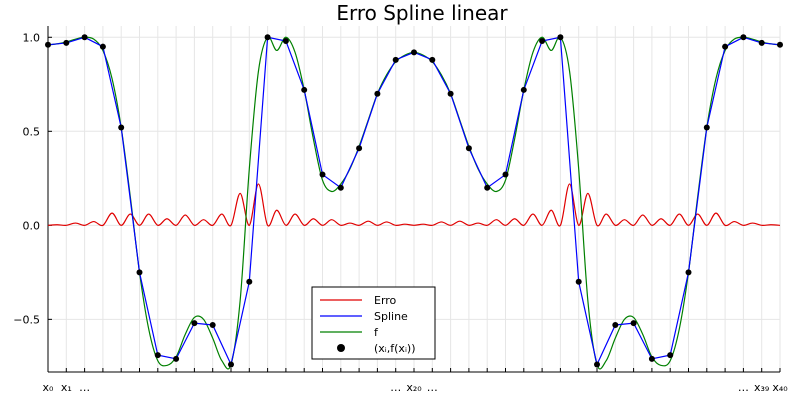 The image size is (800, 400). What do you see at coordinates (761, 387) in the screenshot?
I see `x-tick-label: x₃₉` at bounding box center [761, 387].